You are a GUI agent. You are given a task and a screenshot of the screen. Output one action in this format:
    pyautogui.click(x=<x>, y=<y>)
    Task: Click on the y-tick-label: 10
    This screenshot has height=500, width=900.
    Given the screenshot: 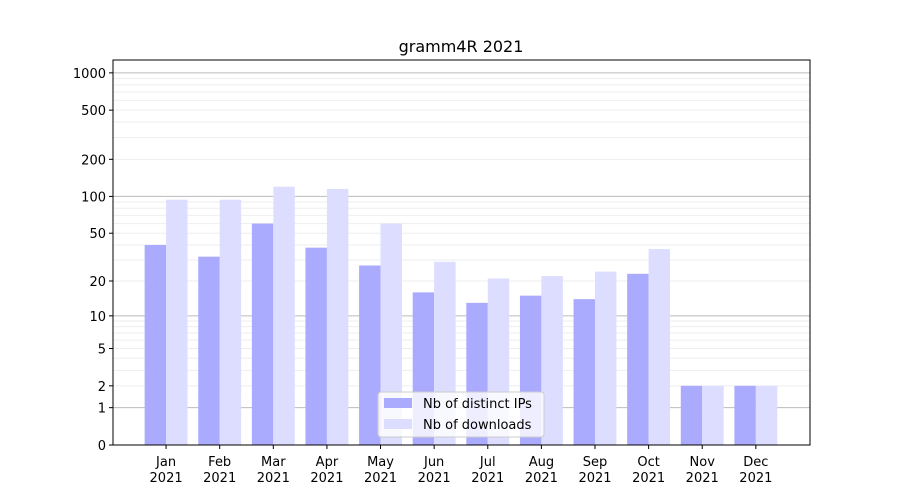 What is the action you would take?
    pyautogui.click(x=97, y=317)
    